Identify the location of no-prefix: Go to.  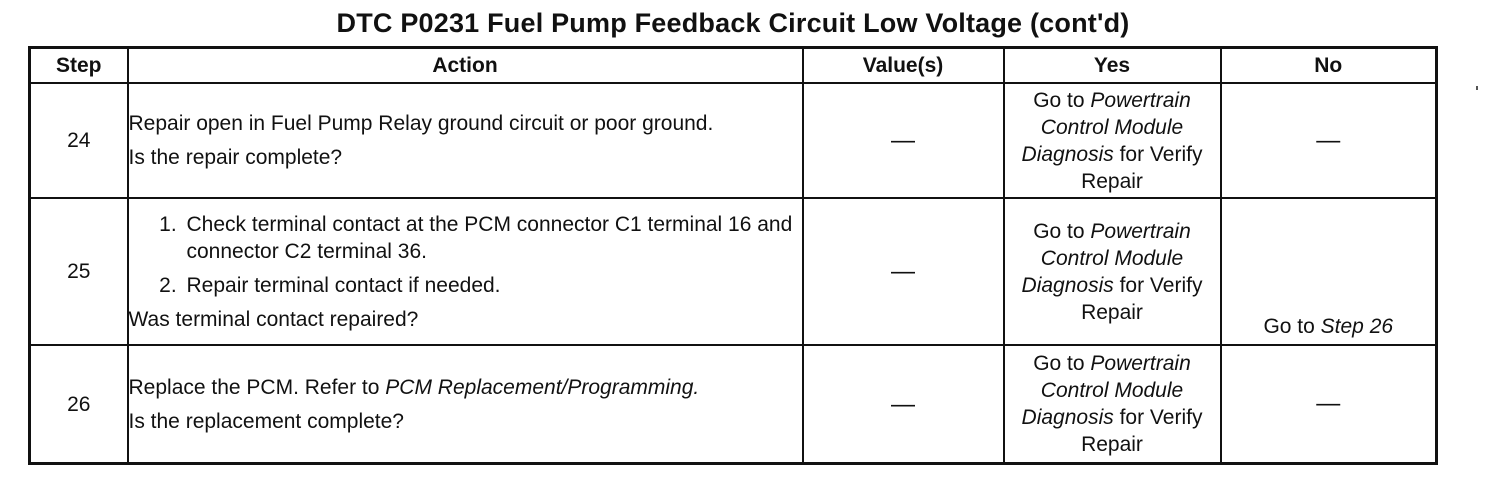
(1289, 326).